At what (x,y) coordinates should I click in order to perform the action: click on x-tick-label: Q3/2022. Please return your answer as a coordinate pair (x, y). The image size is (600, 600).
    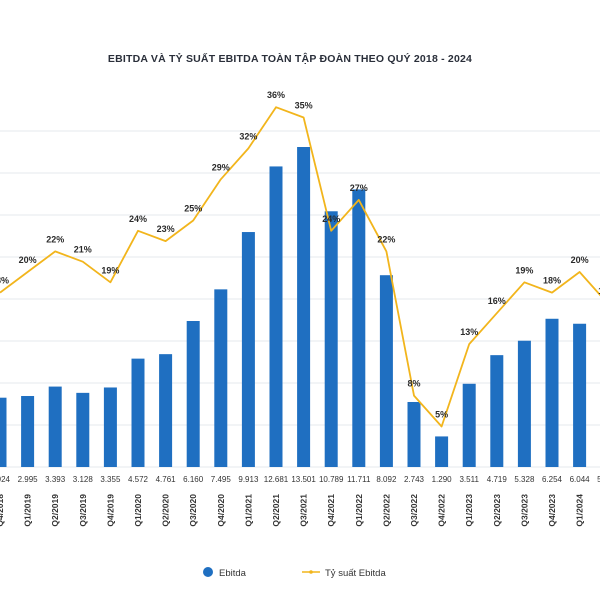
    Looking at the image, I should click on (414, 510).